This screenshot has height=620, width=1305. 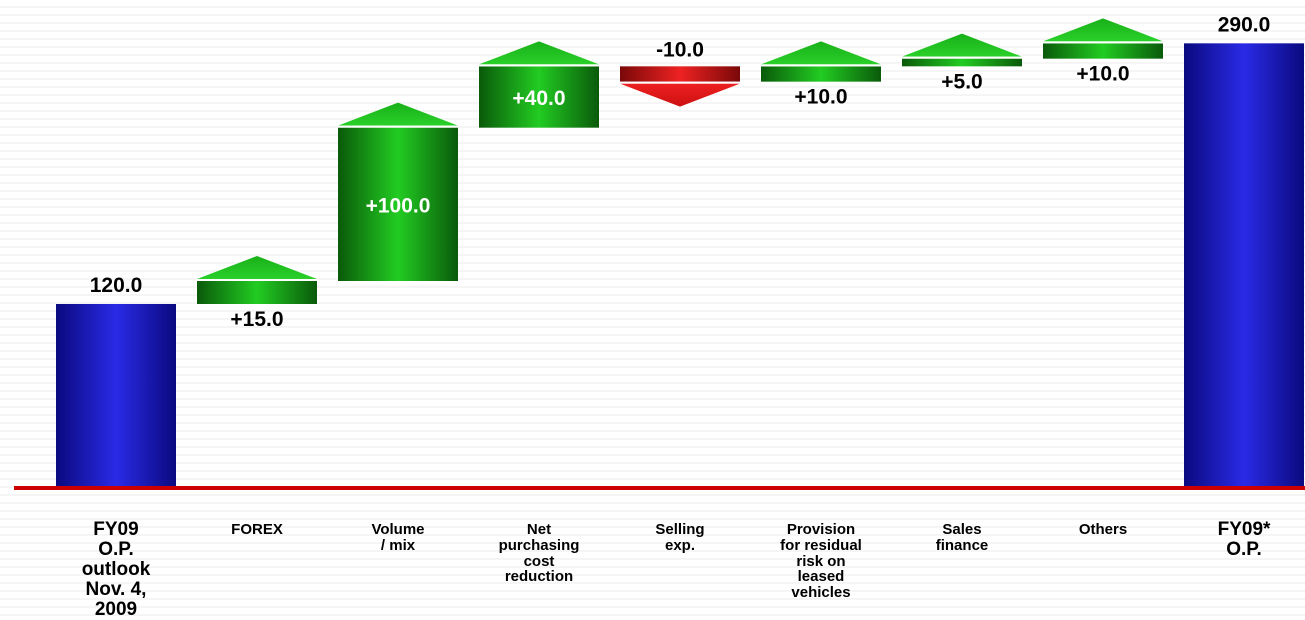 What do you see at coordinates (539, 529) in the screenshot?
I see `x-tick-label-line: Net` at bounding box center [539, 529].